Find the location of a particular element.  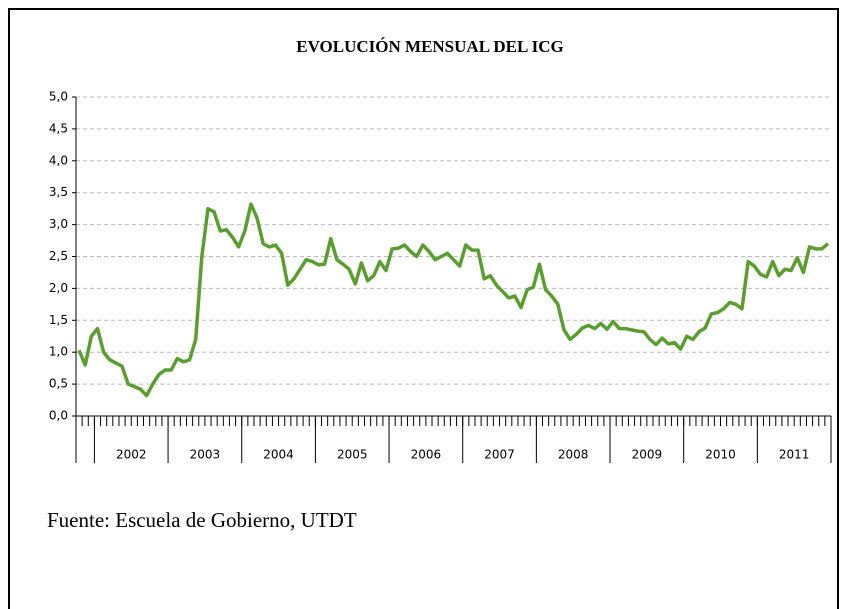

y-tick-label: 4,5 is located at coordinates (58, 128).